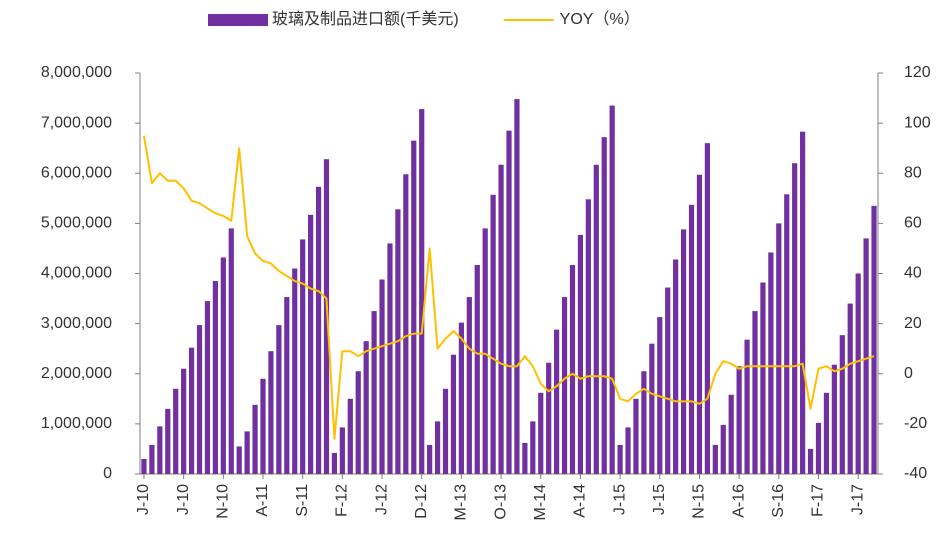 Image resolution: width=944 pixels, height=539 pixels. What do you see at coordinates (913, 323) in the screenshot?
I see `y2-tick-label: 20` at bounding box center [913, 323].